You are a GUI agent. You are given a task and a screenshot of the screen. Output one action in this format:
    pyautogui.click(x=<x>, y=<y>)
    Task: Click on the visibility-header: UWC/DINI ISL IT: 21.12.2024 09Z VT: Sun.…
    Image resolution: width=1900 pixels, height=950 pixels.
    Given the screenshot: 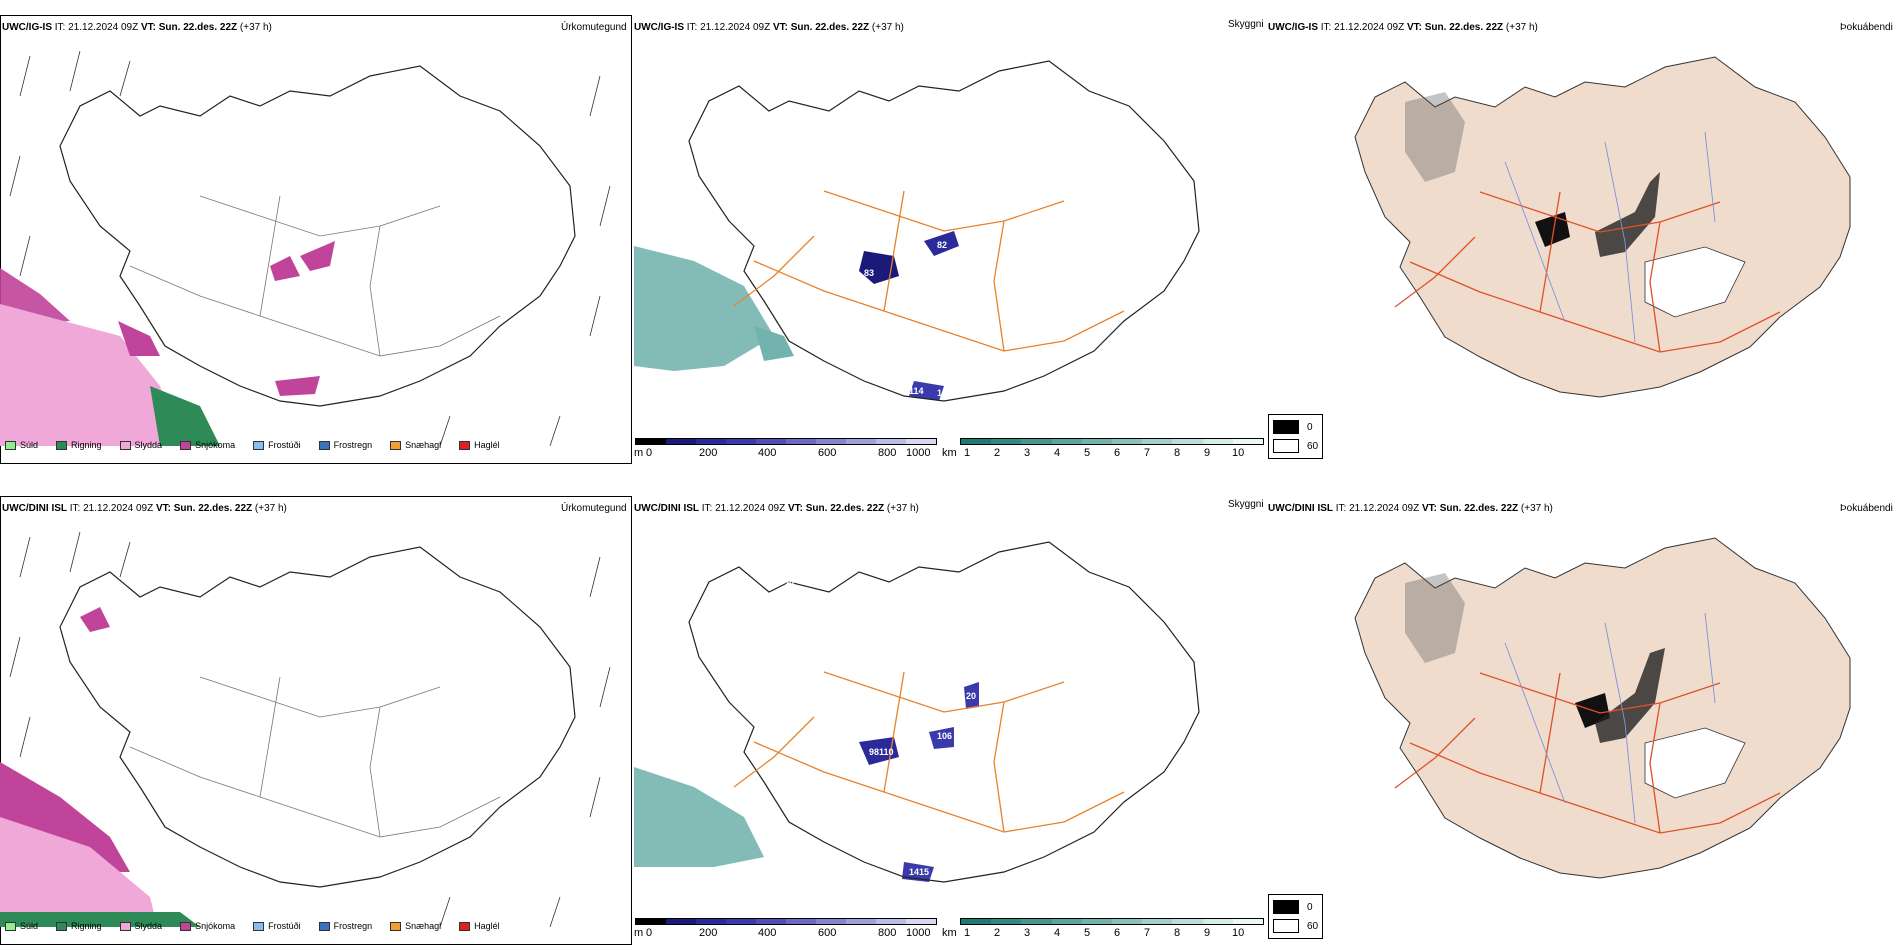 What is the action you would take?
    pyautogui.click(x=776, y=509)
    